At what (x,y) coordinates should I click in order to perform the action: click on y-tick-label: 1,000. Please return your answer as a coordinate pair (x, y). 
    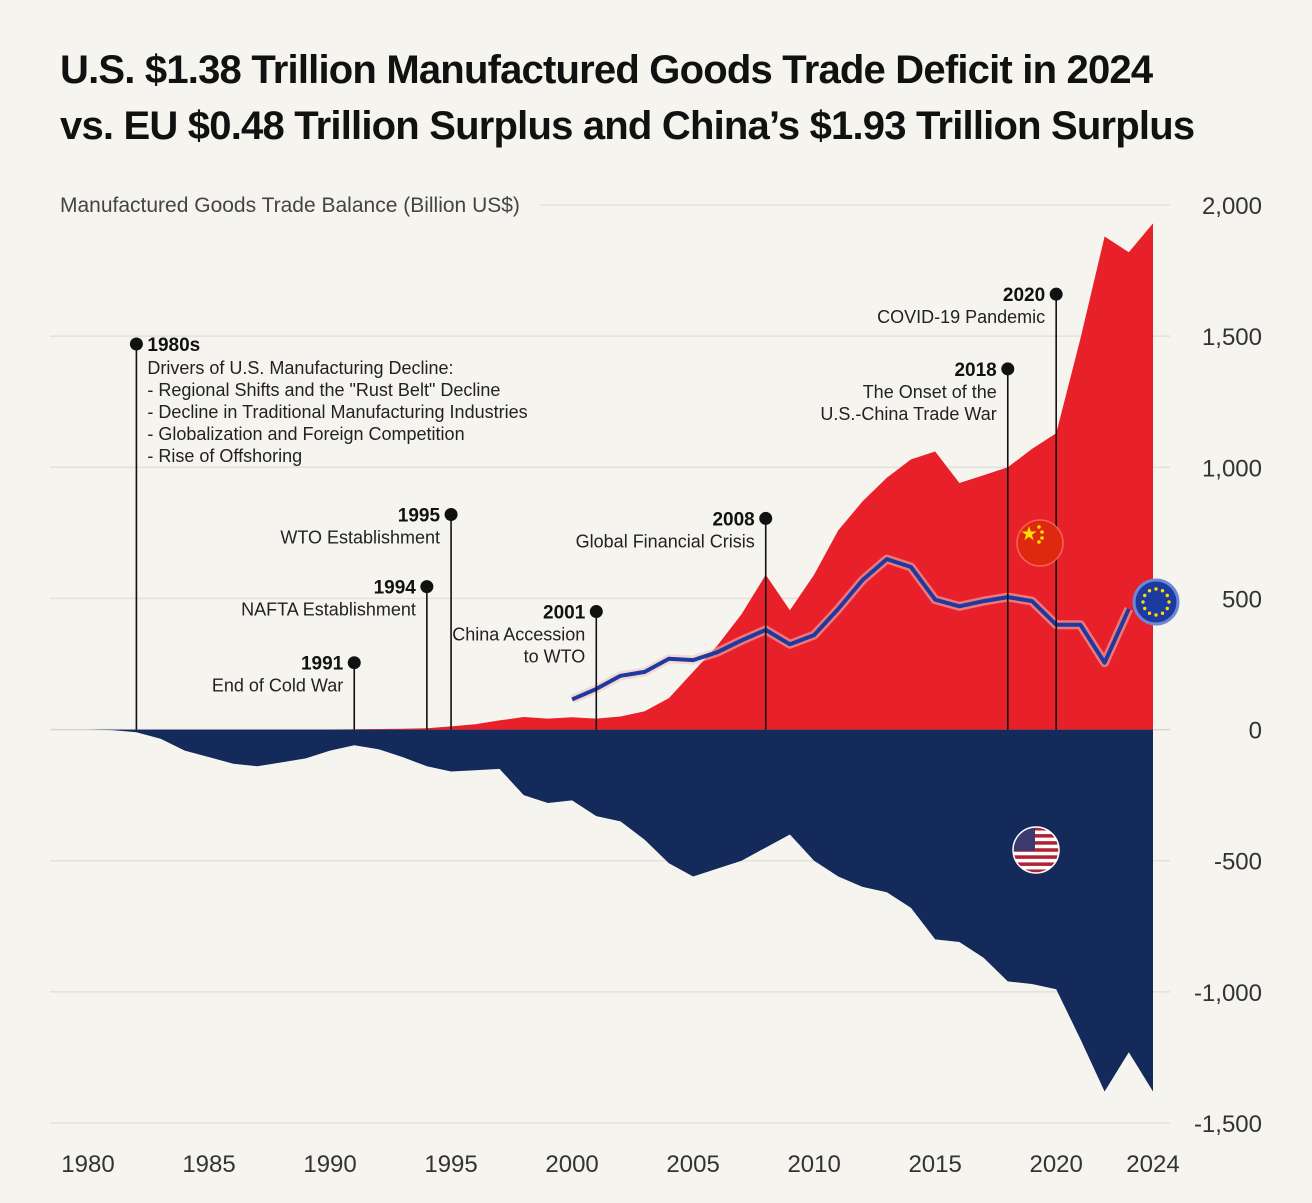
    Looking at the image, I should click on (1232, 468).